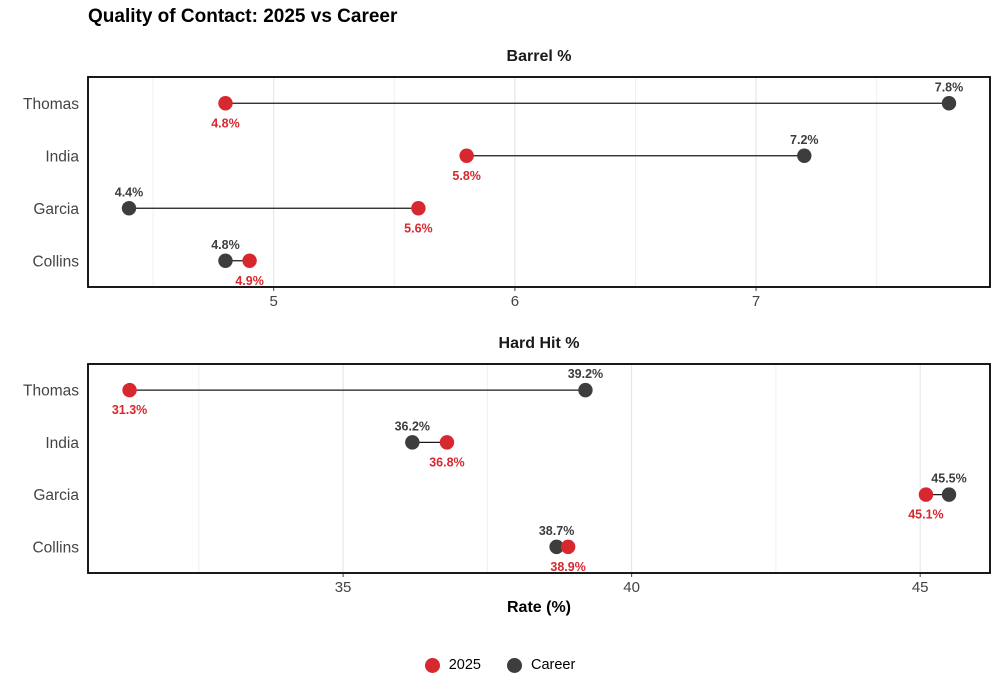  Describe the element at coordinates (129, 192) in the screenshot. I see `value-label-career: 4.4%` at that location.